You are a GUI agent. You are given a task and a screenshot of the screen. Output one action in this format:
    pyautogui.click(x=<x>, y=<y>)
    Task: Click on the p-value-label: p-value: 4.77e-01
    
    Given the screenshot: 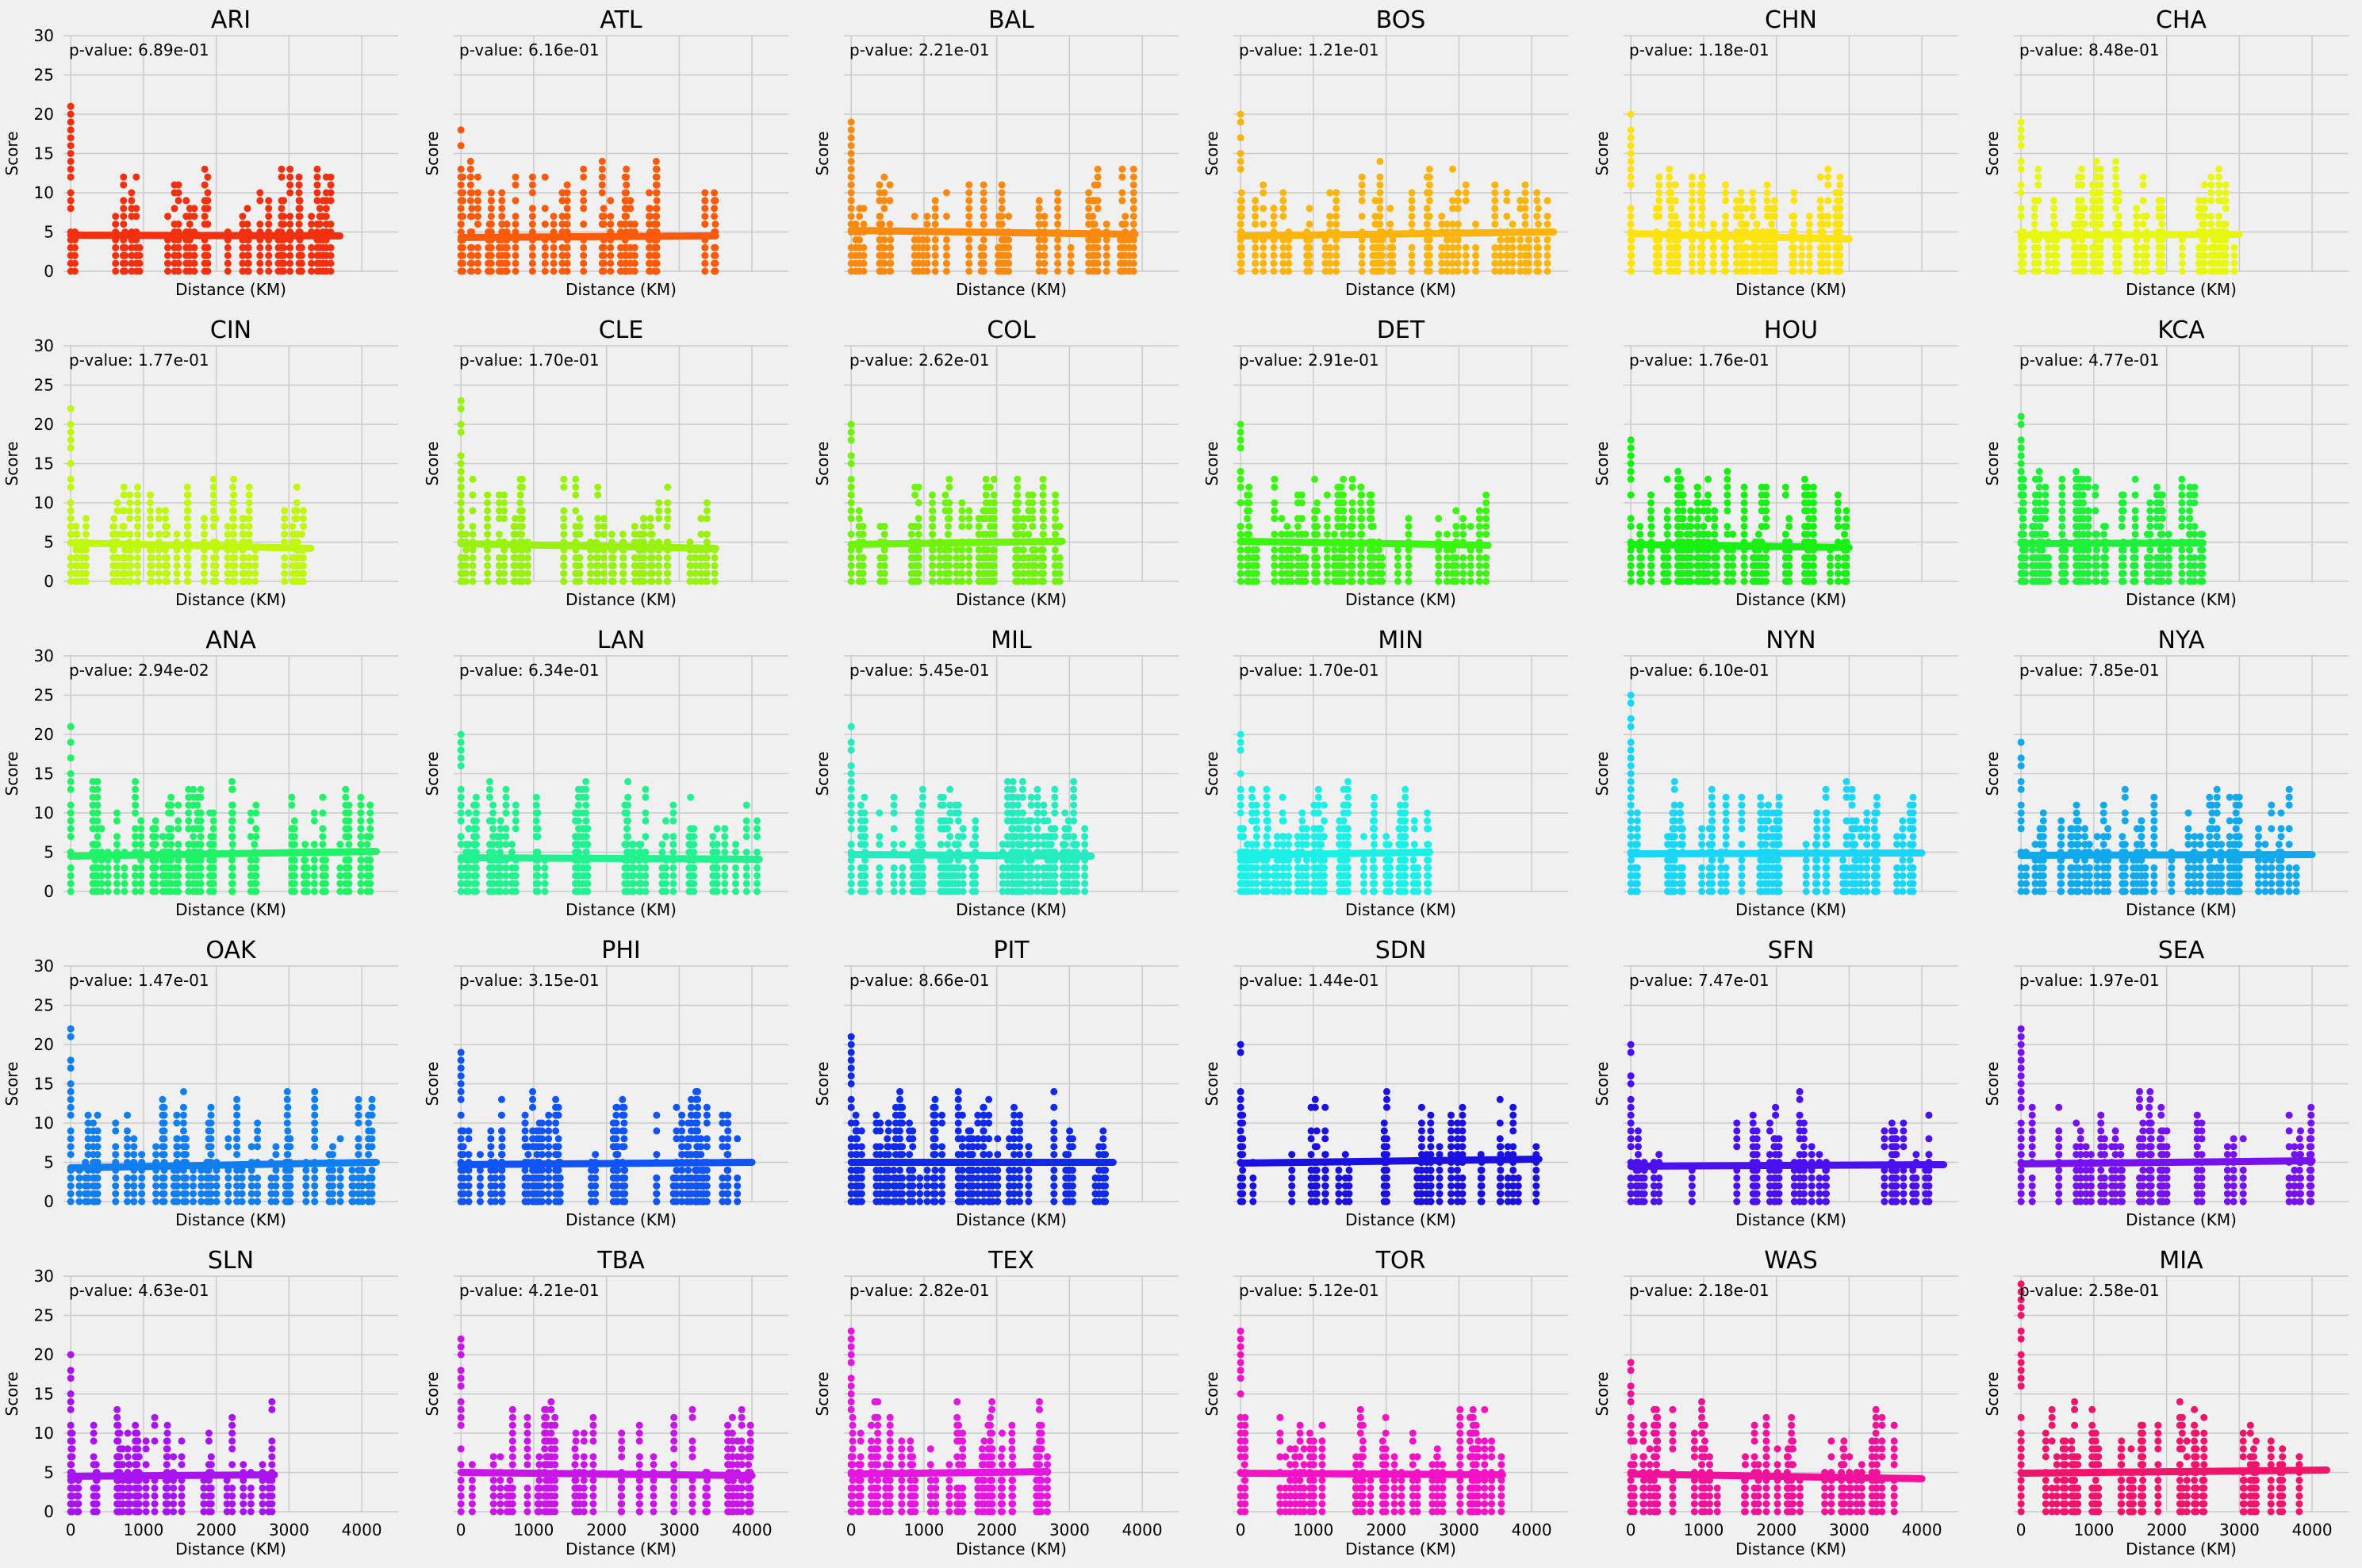 What is the action you would take?
    pyautogui.click(x=2089, y=360)
    